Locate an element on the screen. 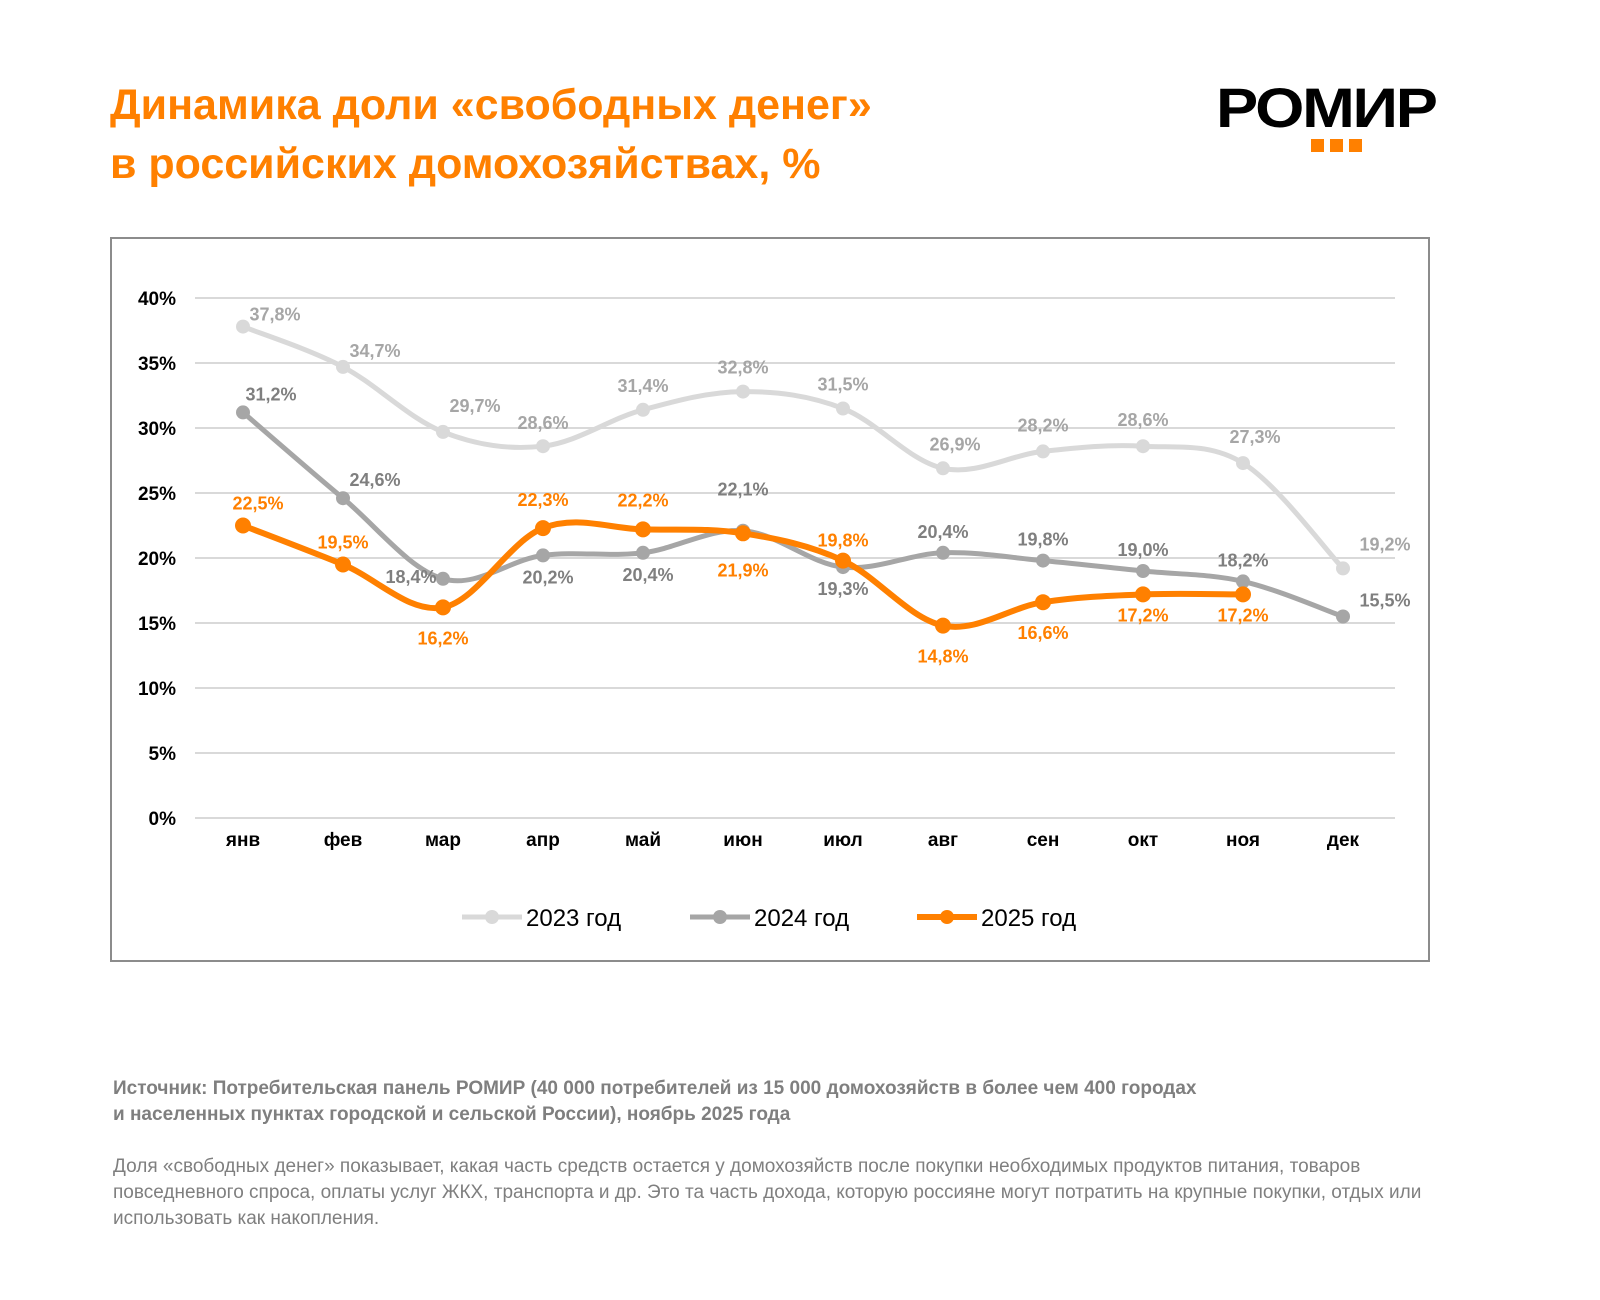 The width and height of the screenshot is (1600, 1300). data-label: 32,8% is located at coordinates (742, 368).